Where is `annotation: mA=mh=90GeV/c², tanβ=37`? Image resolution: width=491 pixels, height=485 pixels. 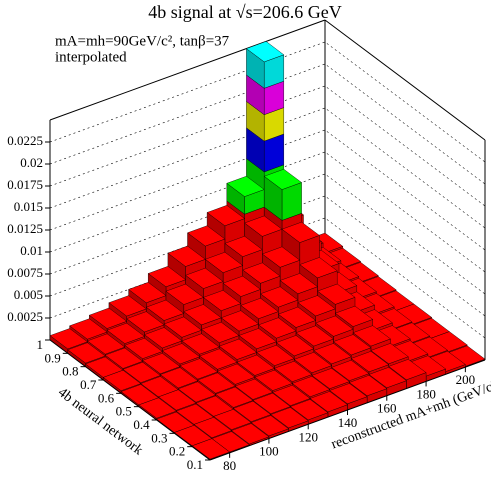 annotation: mA=mh=90GeV/c², tanβ=37 is located at coordinates (142, 41).